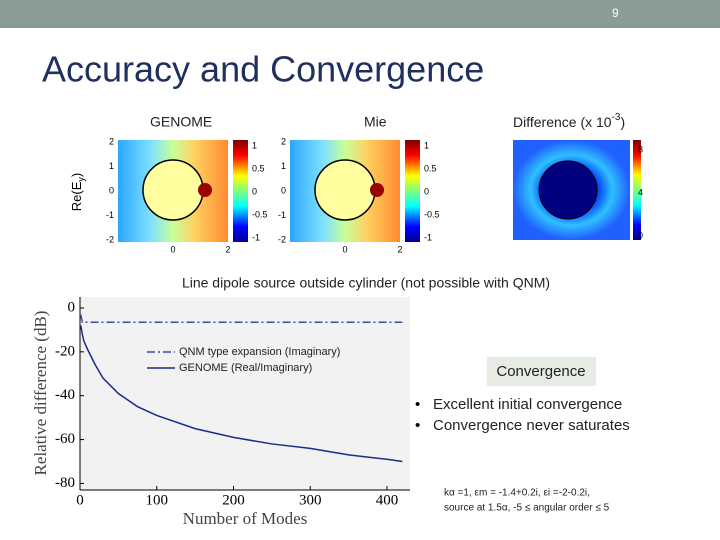 This screenshot has width=720, height=540. What do you see at coordinates (375, 122) in the screenshot?
I see `panel-label: Mie` at bounding box center [375, 122].